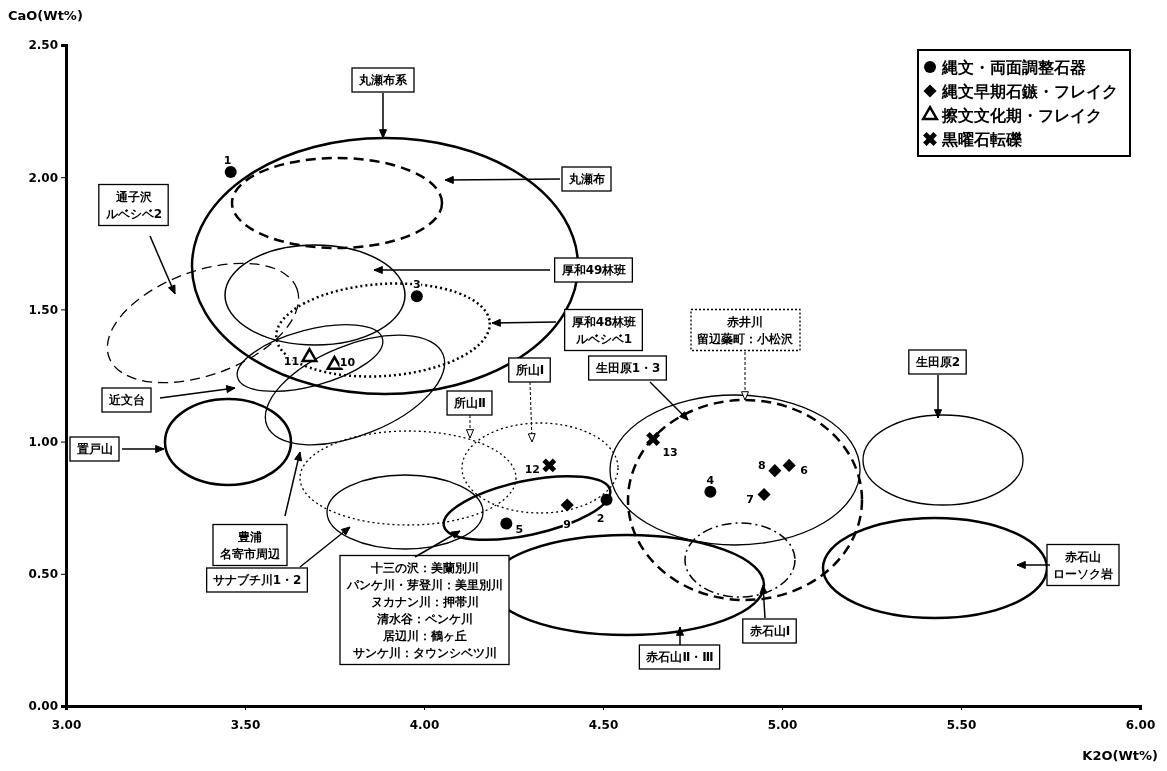 Image resolution: width=1167 pixels, height=771 pixels. Describe the element at coordinates (679, 657) in the screenshot. I see `annotation: 赤石山Ⅱ・Ⅲ` at that location.